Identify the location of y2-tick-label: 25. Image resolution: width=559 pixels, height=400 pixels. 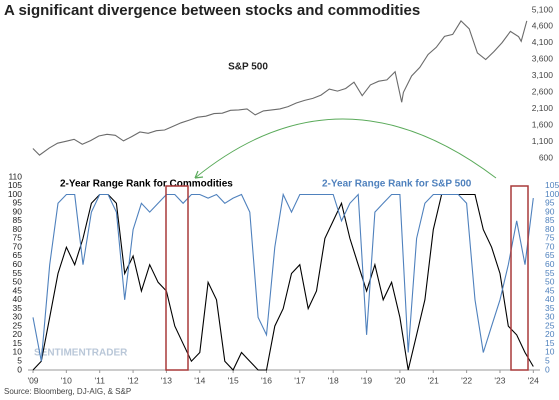
(550, 325).